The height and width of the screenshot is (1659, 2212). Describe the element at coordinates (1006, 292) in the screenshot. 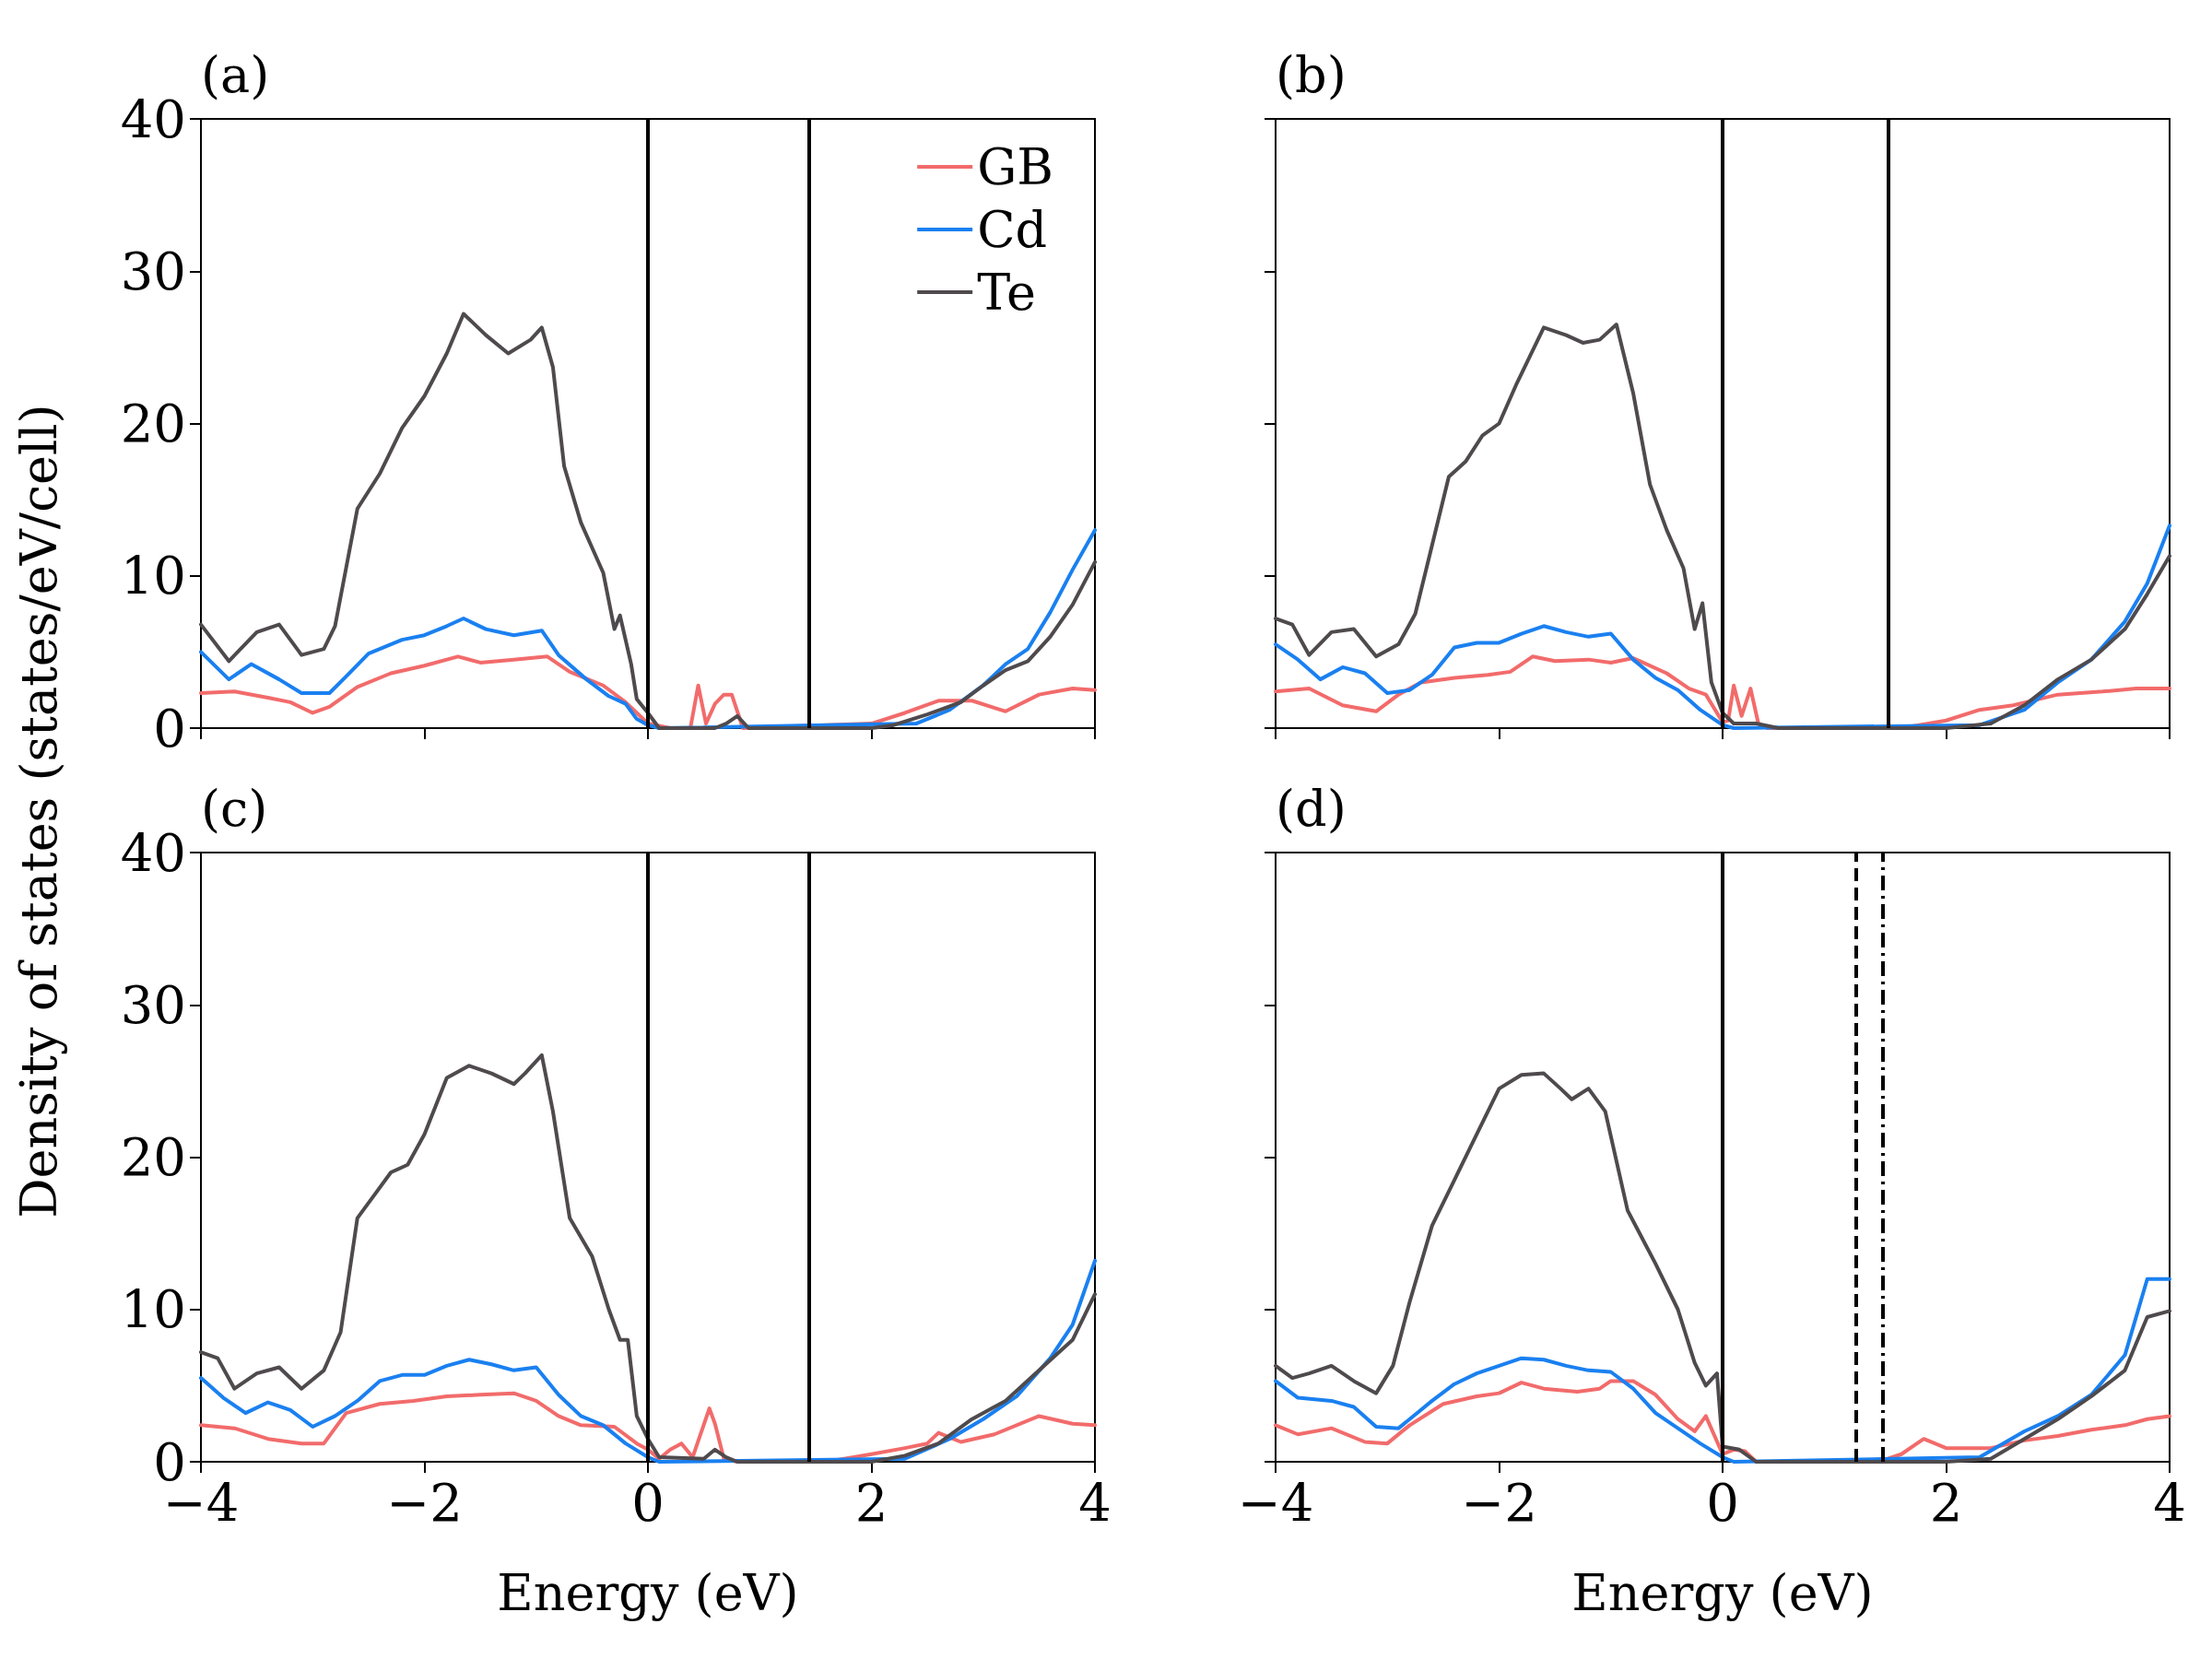

I see `legend-label: Te` at that location.